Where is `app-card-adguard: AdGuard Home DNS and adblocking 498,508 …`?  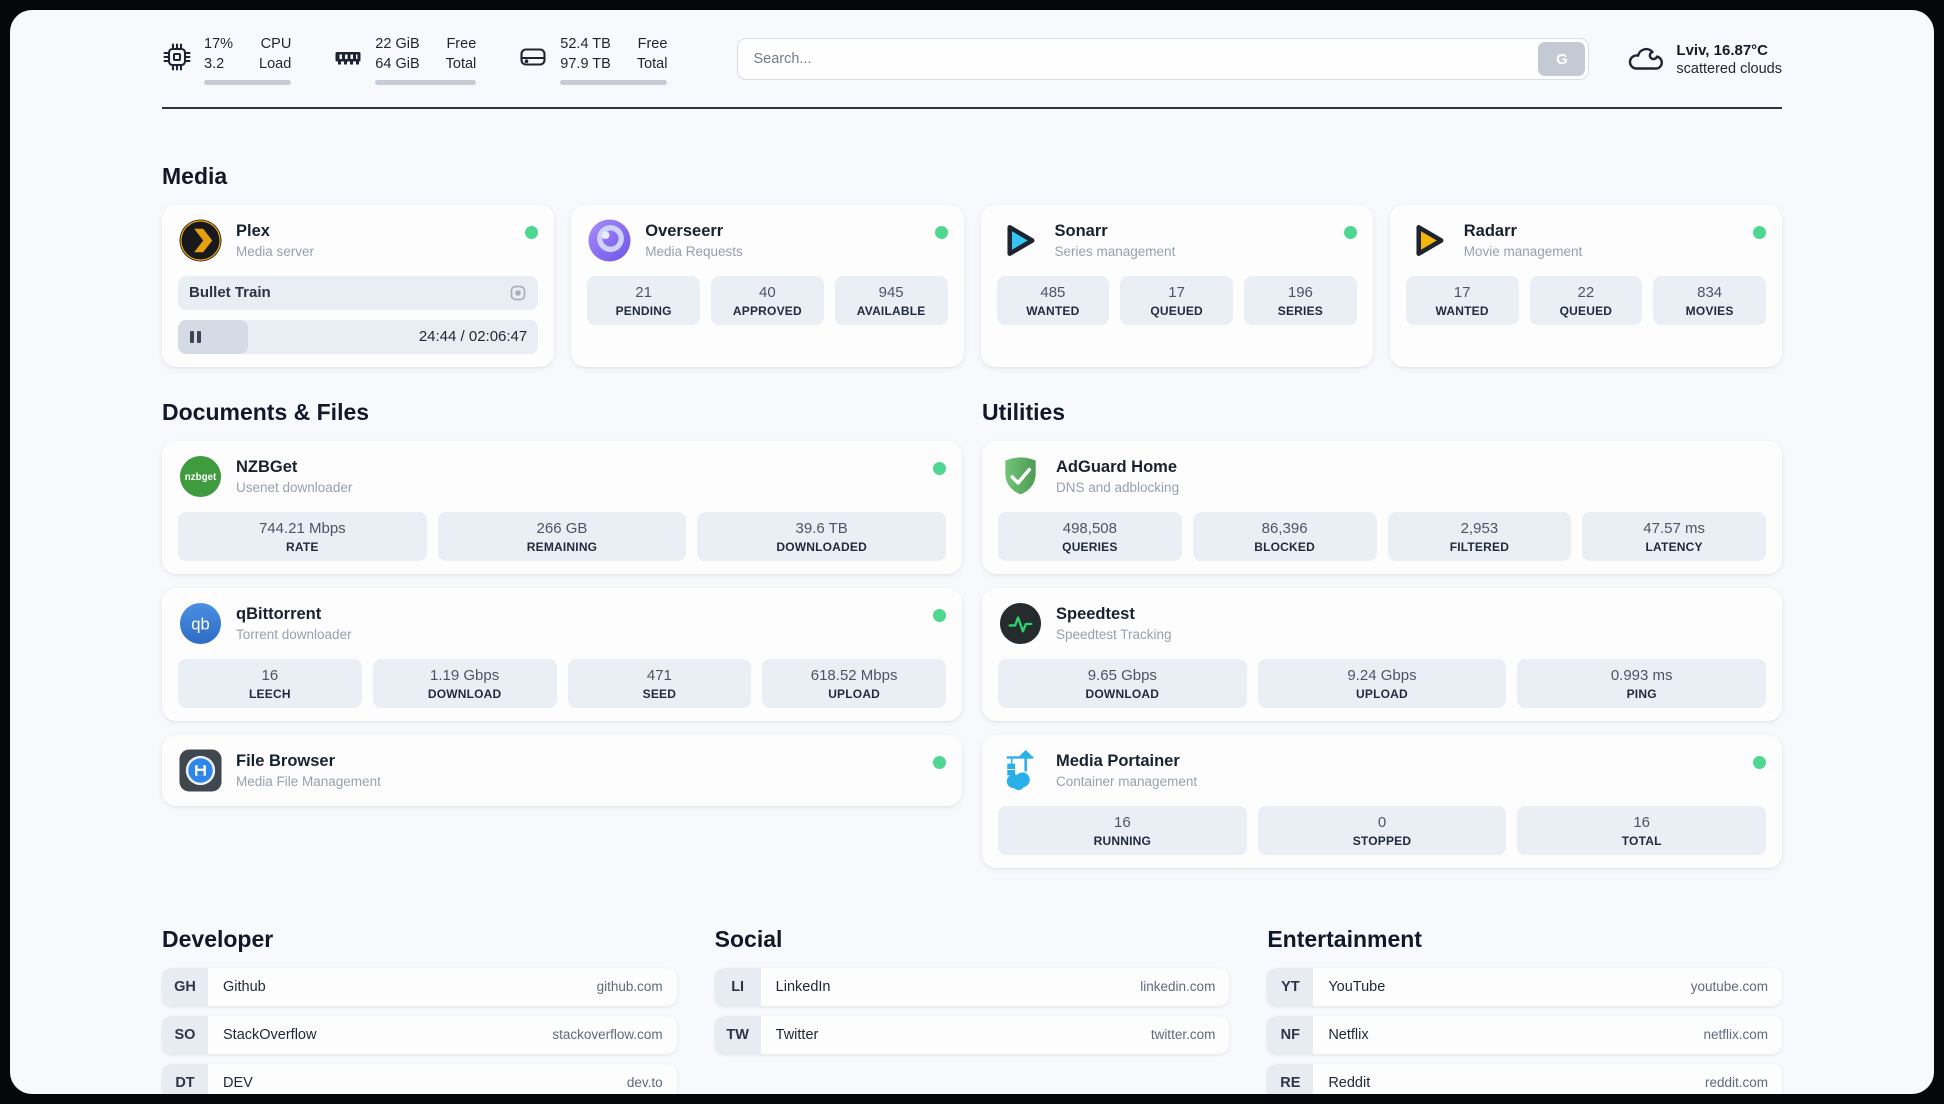 app-card-adguard: AdGuard Home DNS and adblocking 498,508 … is located at coordinates (1382, 507).